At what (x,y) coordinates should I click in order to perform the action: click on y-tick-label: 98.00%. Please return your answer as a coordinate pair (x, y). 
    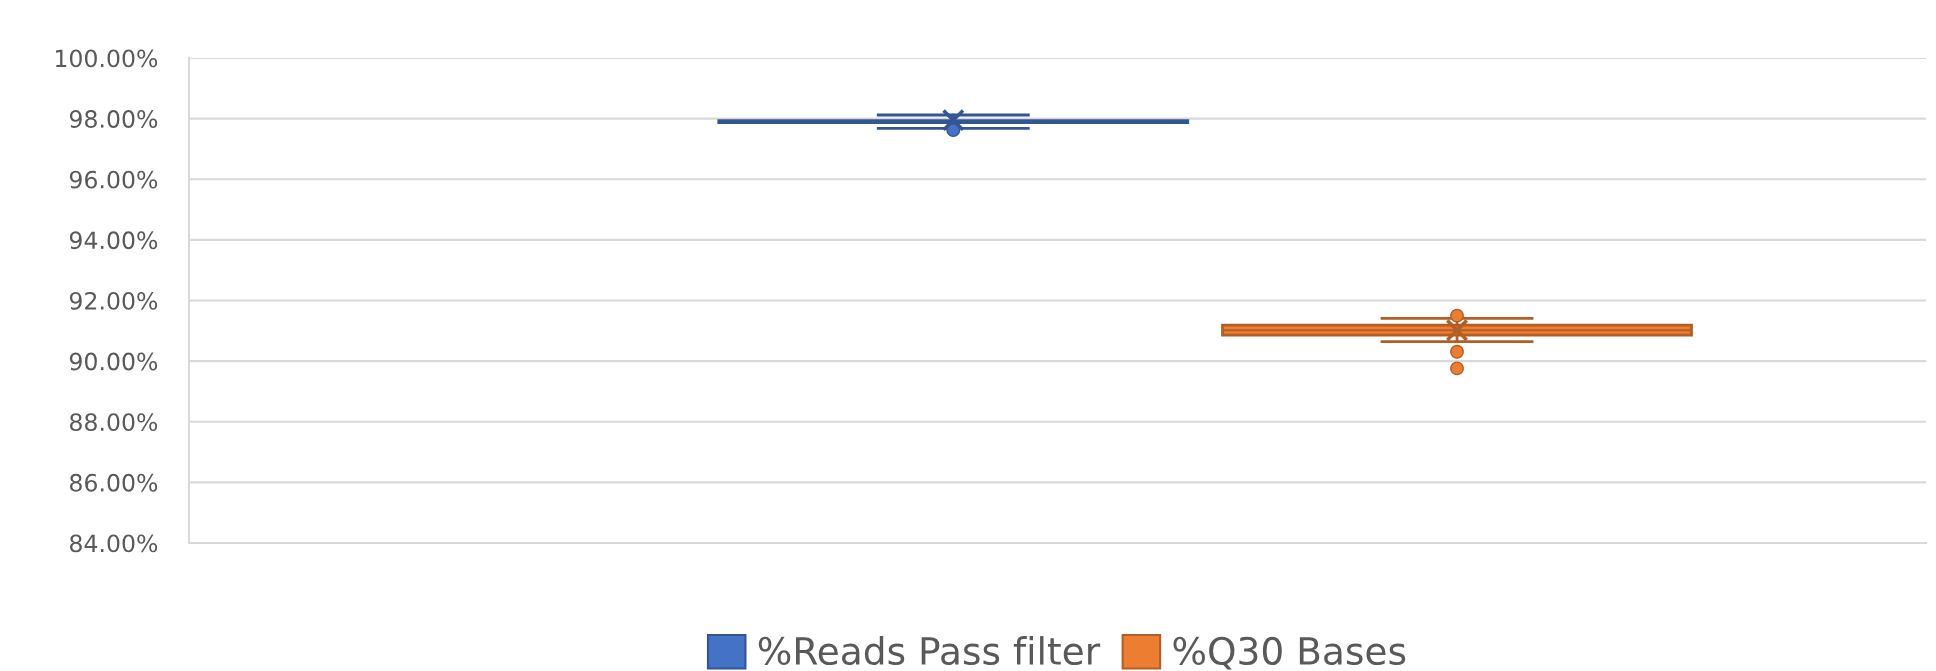
    Looking at the image, I should click on (113, 119).